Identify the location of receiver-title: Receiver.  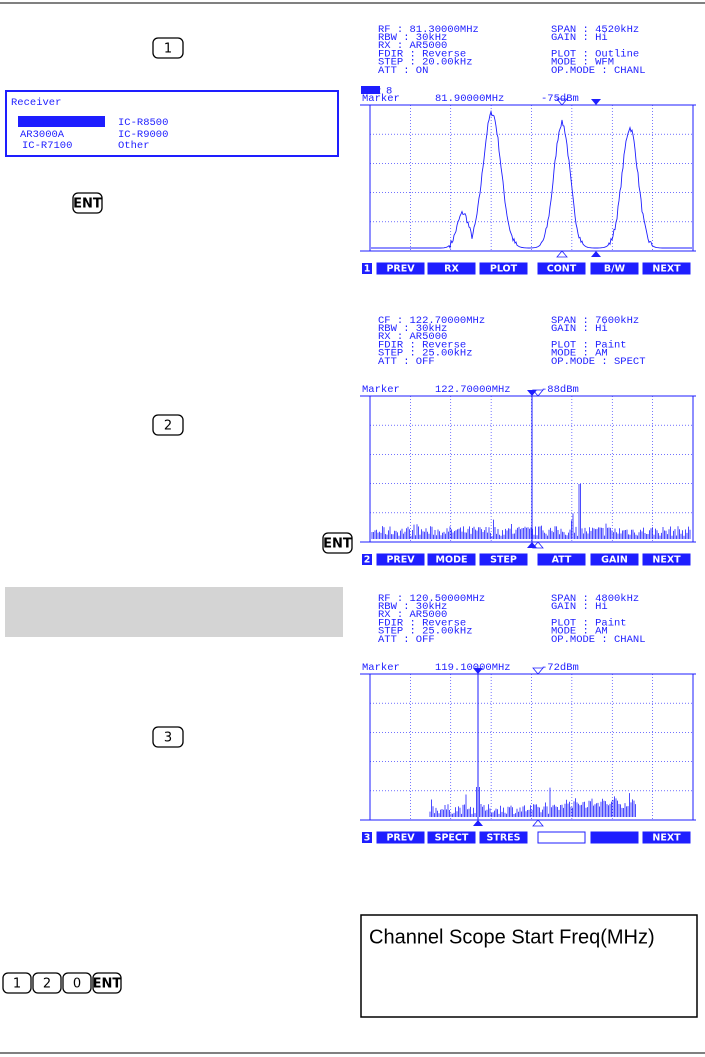
(36, 103).